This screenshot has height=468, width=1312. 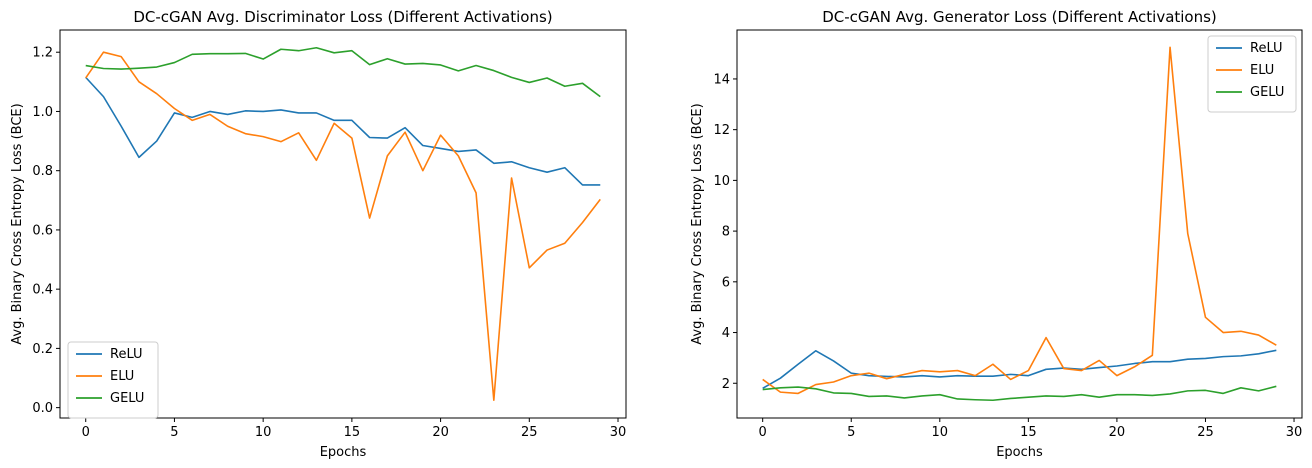 I want to click on y-tick-label: 0.8, so click(x=42, y=171).